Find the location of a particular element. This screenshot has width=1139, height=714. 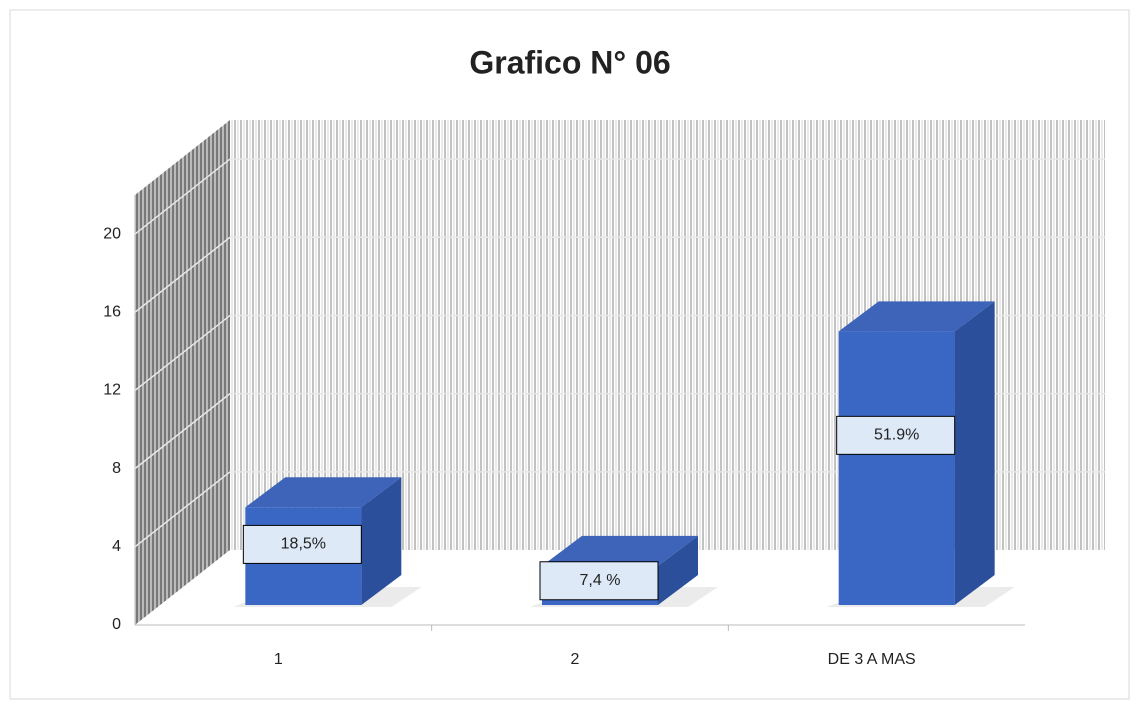

y-tick-label: 20 is located at coordinates (112, 233).